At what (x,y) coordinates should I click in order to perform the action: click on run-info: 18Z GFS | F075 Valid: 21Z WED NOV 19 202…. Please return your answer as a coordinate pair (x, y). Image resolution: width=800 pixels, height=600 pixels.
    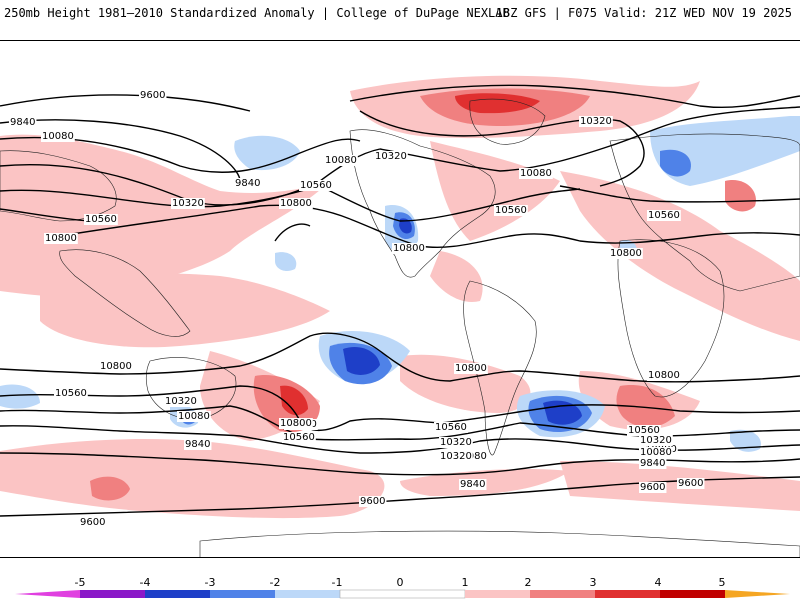
    Looking at the image, I should click on (643, 13).